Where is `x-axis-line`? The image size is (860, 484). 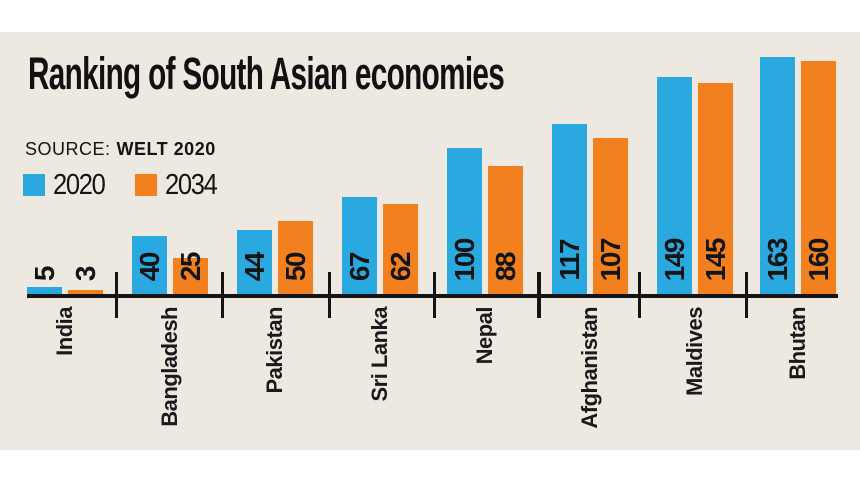
x-axis-line is located at coordinates (432, 296).